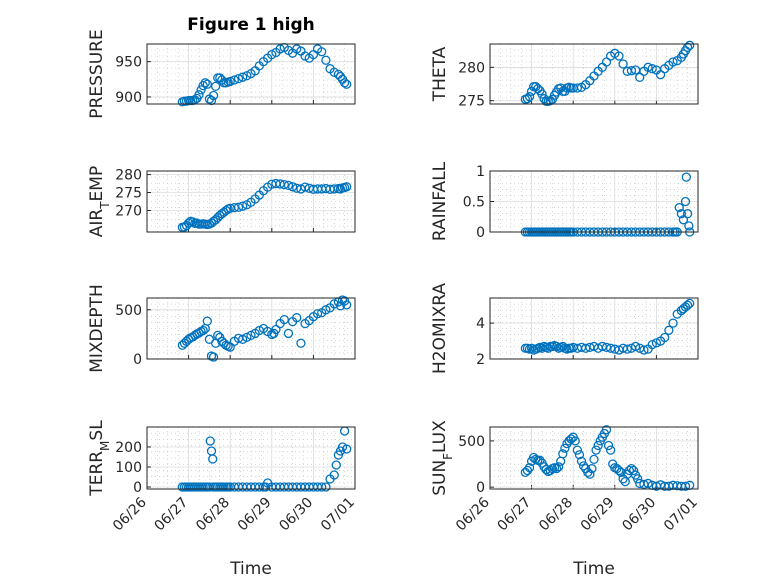 Image resolution: width=778 pixels, height=583 pixels. What do you see at coordinates (593, 569) in the screenshot?
I see `x-axis-label-right: Time` at bounding box center [593, 569].